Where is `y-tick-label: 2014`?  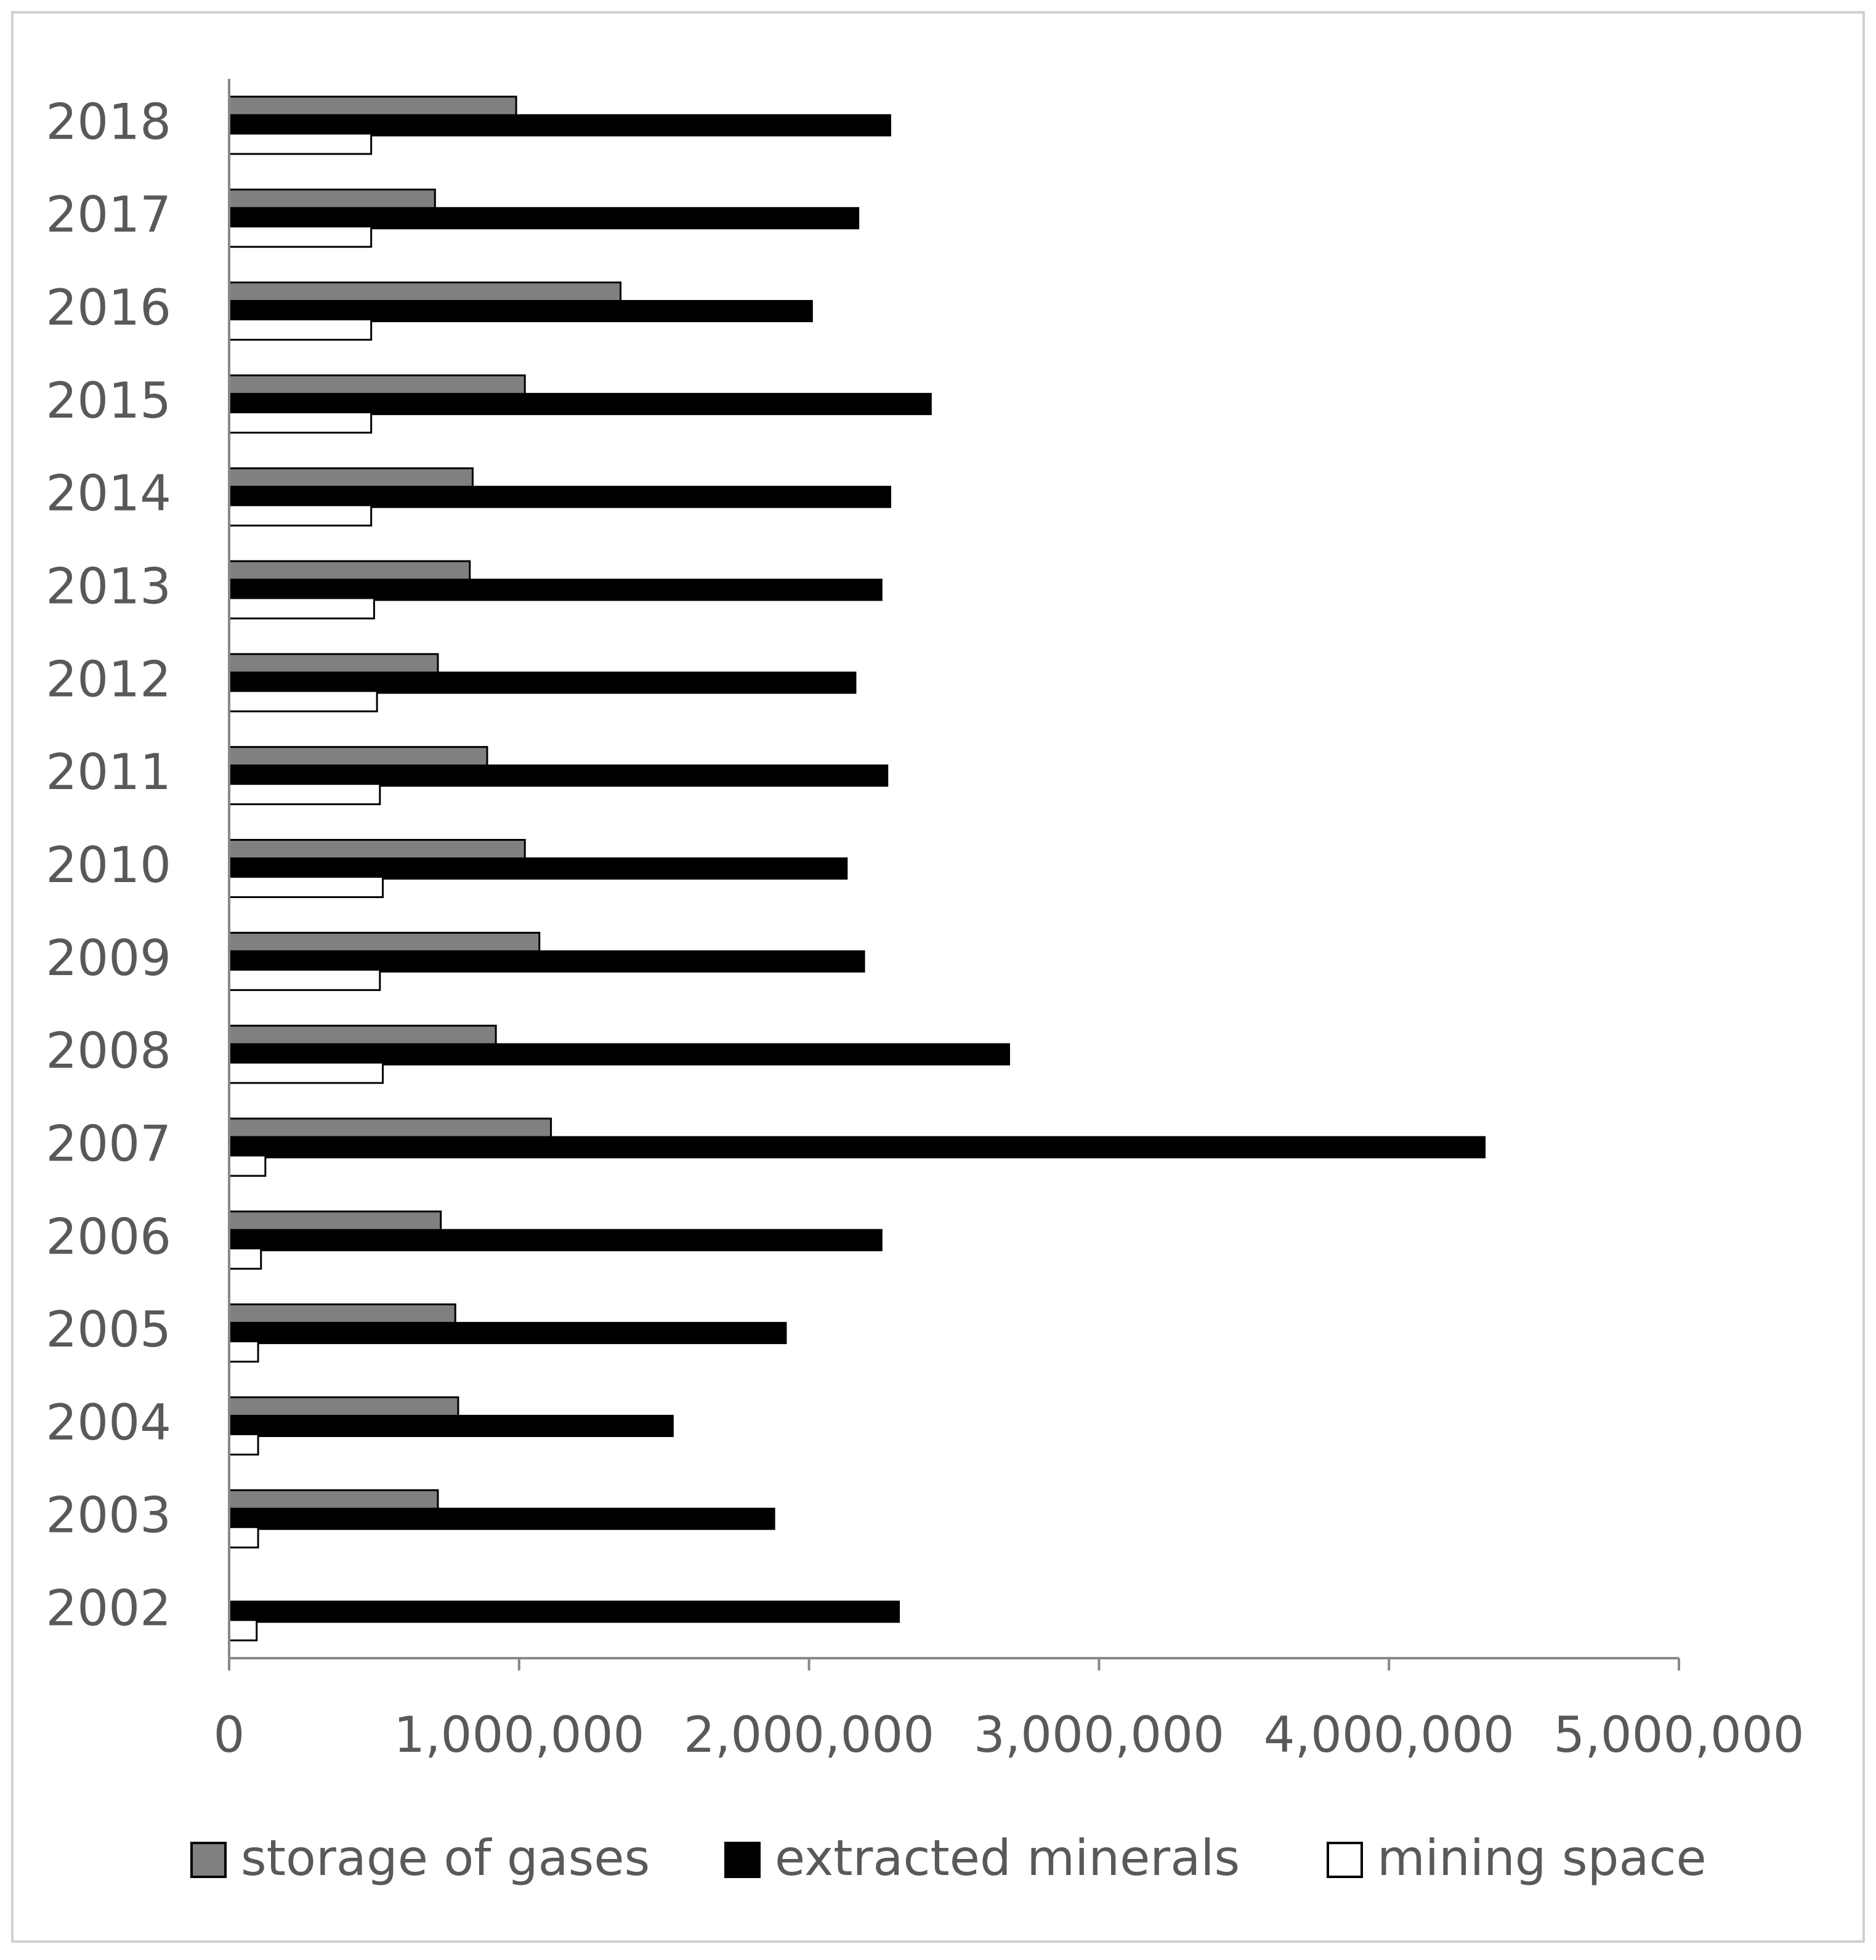
y-tick-label: 2014 is located at coordinates (108, 493).